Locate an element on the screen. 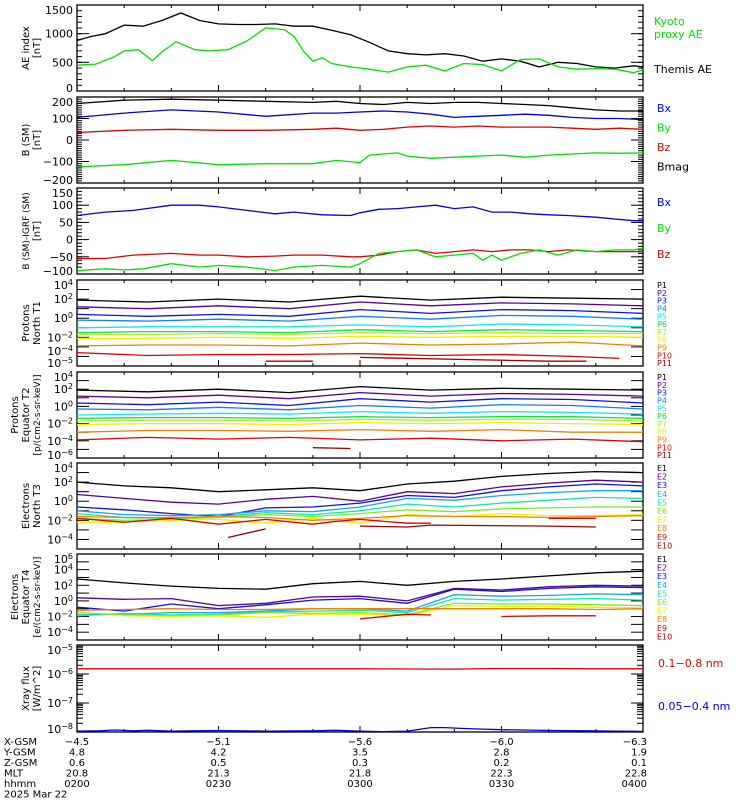 The image size is (750, 800). series-line-p3 is located at coordinates (360, 402).